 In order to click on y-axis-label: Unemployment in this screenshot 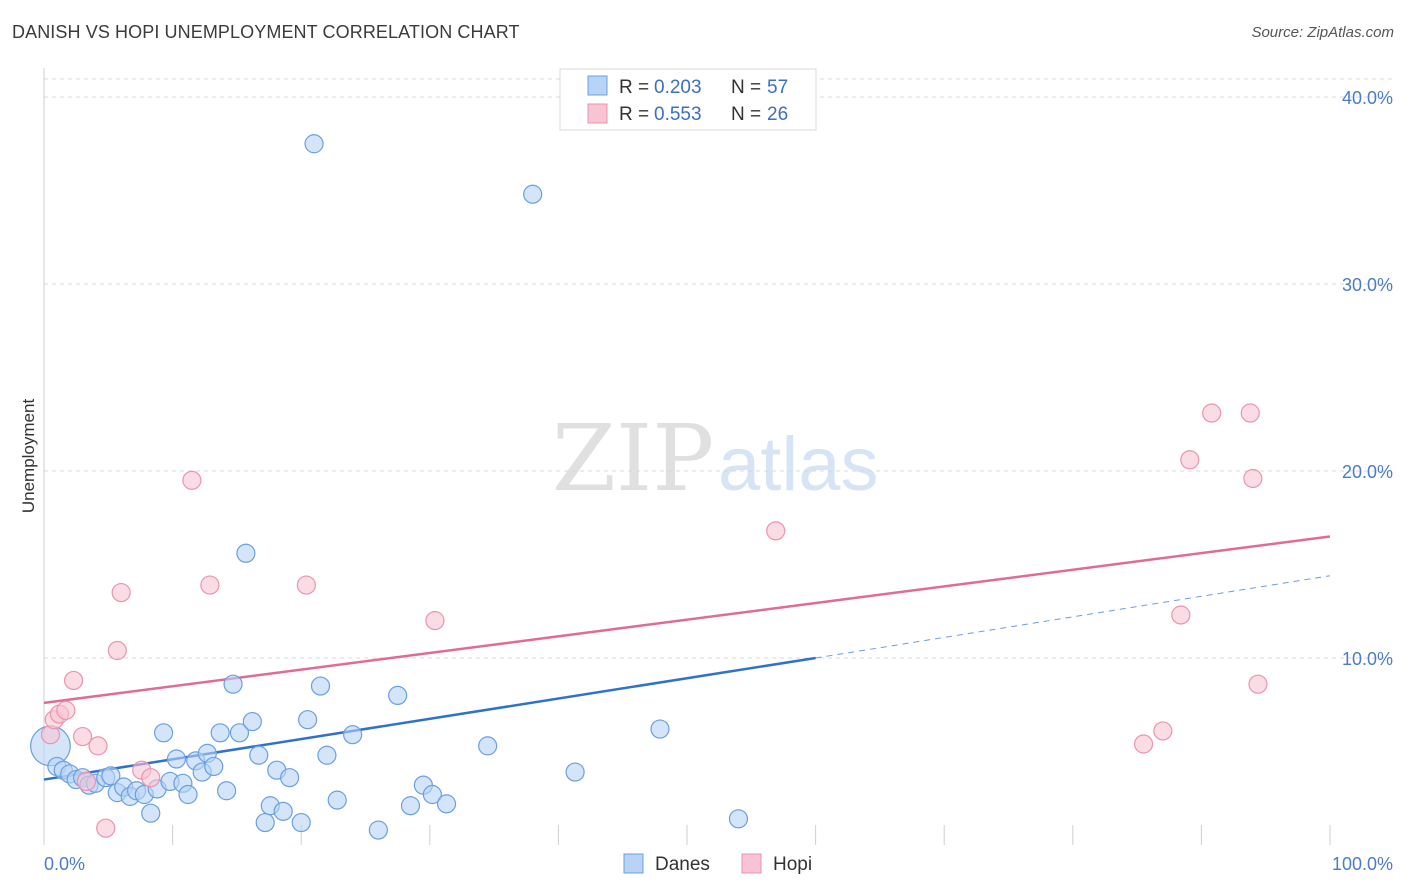, I will do `click(28, 456)`.